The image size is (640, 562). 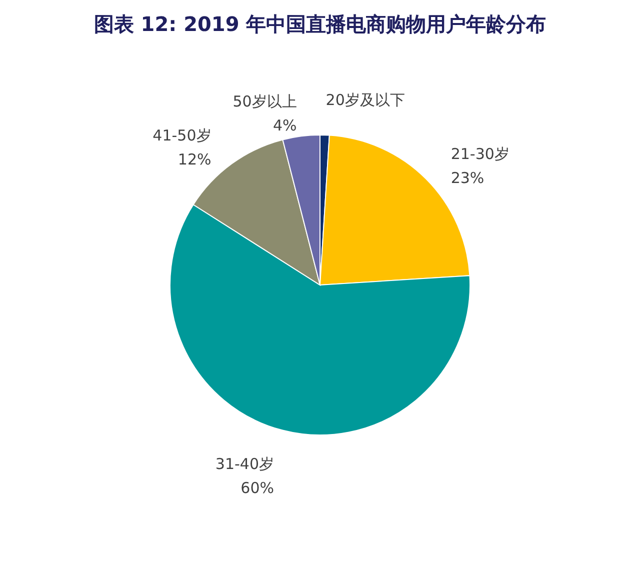 What do you see at coordinates (480, 154) in the screenshot?
I see `slice-label: 21-30岁` at bounding box center [480, 154].